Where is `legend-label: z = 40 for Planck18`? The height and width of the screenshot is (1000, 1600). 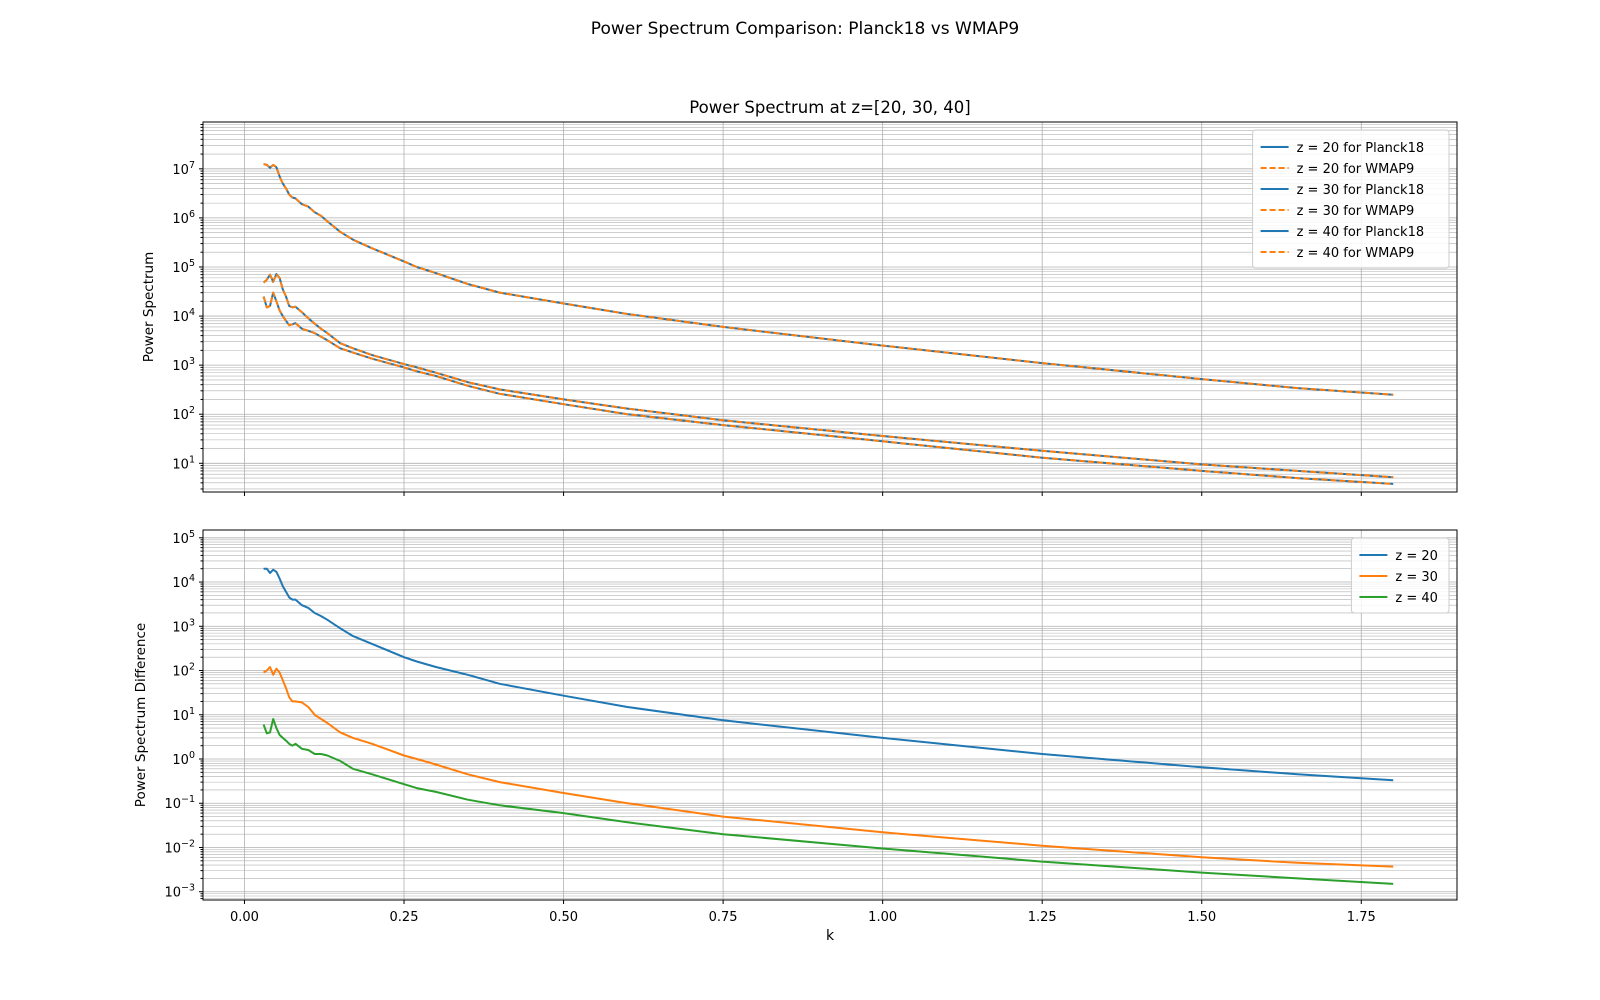
legend-label: z = 40 for Planck18 is located at coordinates (1361, 232).